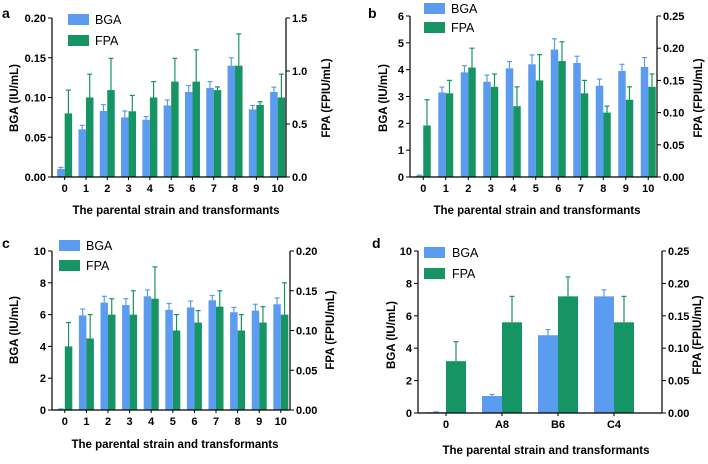 This screenshot has height=464, width=708. What do you see at coordinates (624, 367) in the screenshot?
I see `fpa-bar-C4` at bounding box center [624, 367].